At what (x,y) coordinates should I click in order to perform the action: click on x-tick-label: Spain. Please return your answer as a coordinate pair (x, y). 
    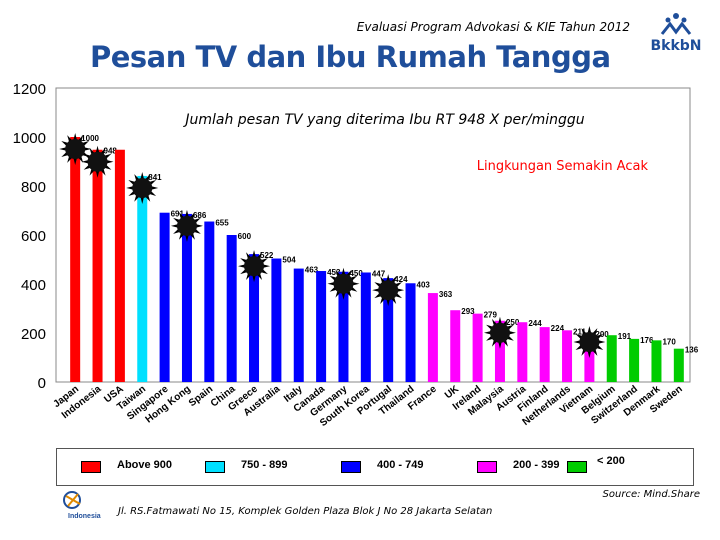
    Looking at the image, I should click on (201, 396).